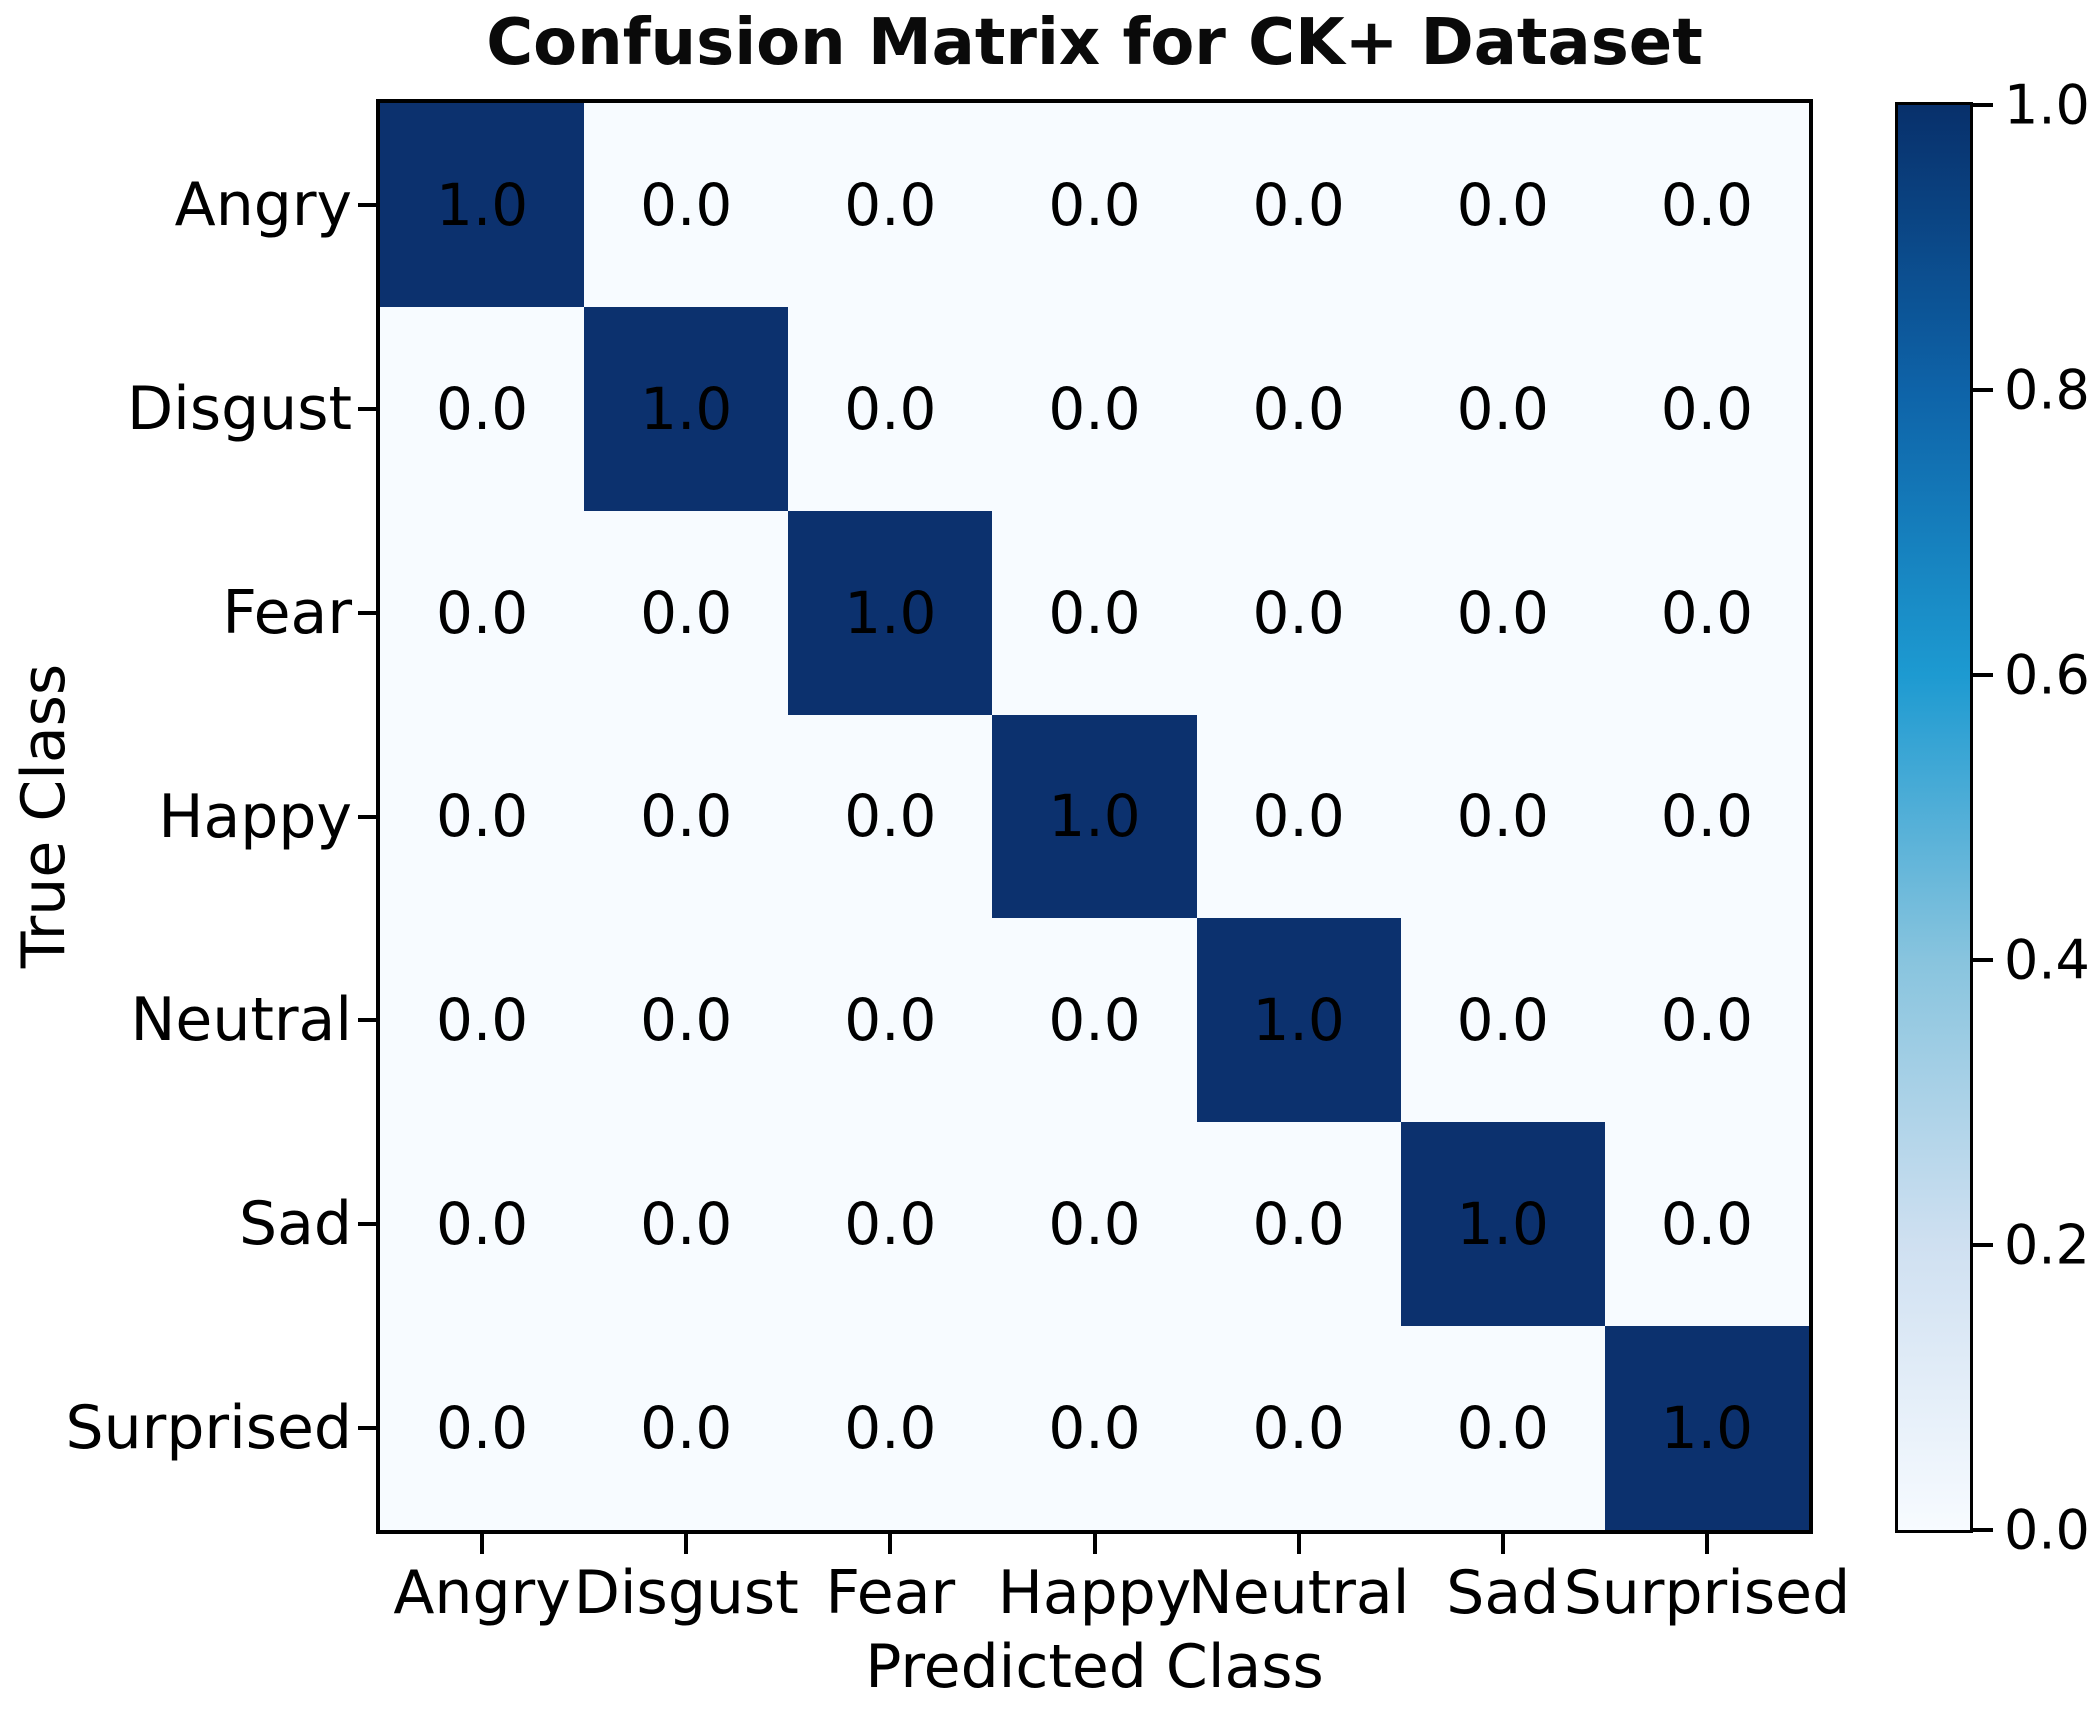 Image resolution: width=2100 pixels, height=1718 pixels. I want to click on colorbar-tick-label: 0.2, so click(2047, 1245).